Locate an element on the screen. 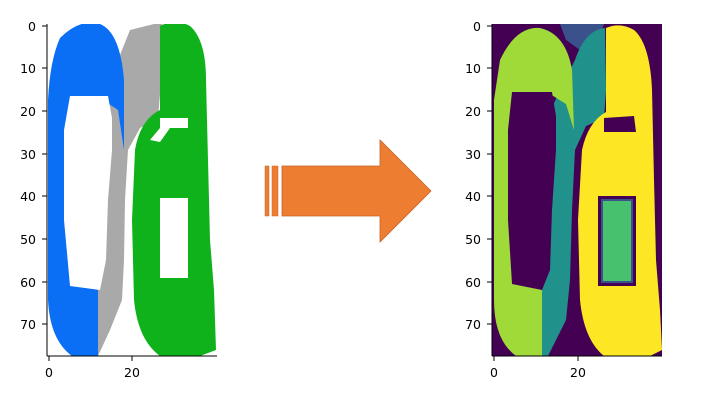 The height and width of the screenshot is (412, 702). right-y-tick-label: 60 is located at coordinates (473, 282).